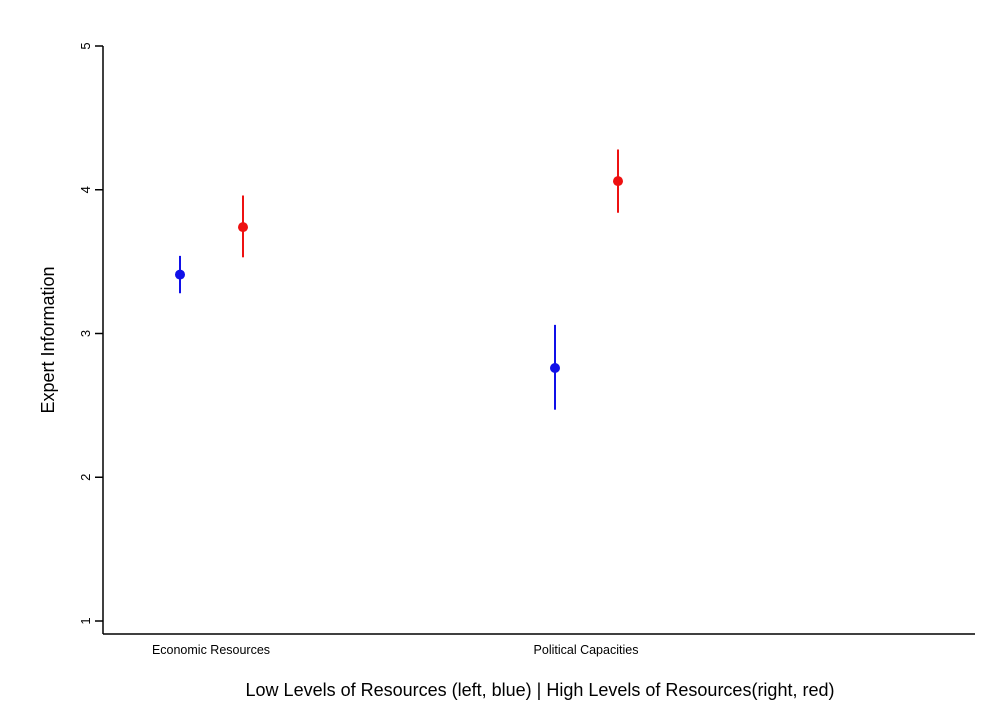 The height and width of the screenshot is (722, 989). I want to click on y-tick-label: 2, so click(85, 477).